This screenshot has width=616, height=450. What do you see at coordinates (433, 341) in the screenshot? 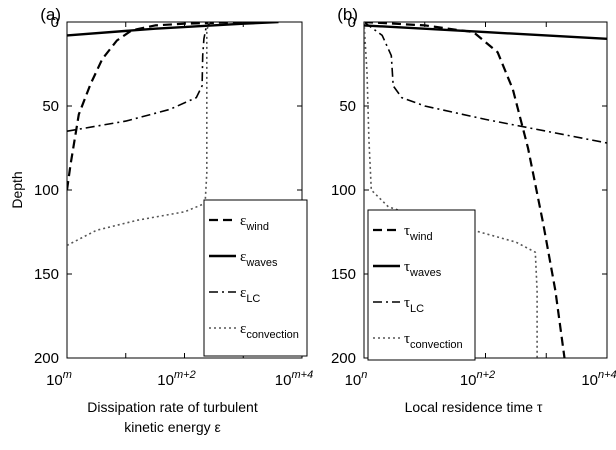
I see `legend-entry-convection: τconvection` at bounding box center [433, 341].